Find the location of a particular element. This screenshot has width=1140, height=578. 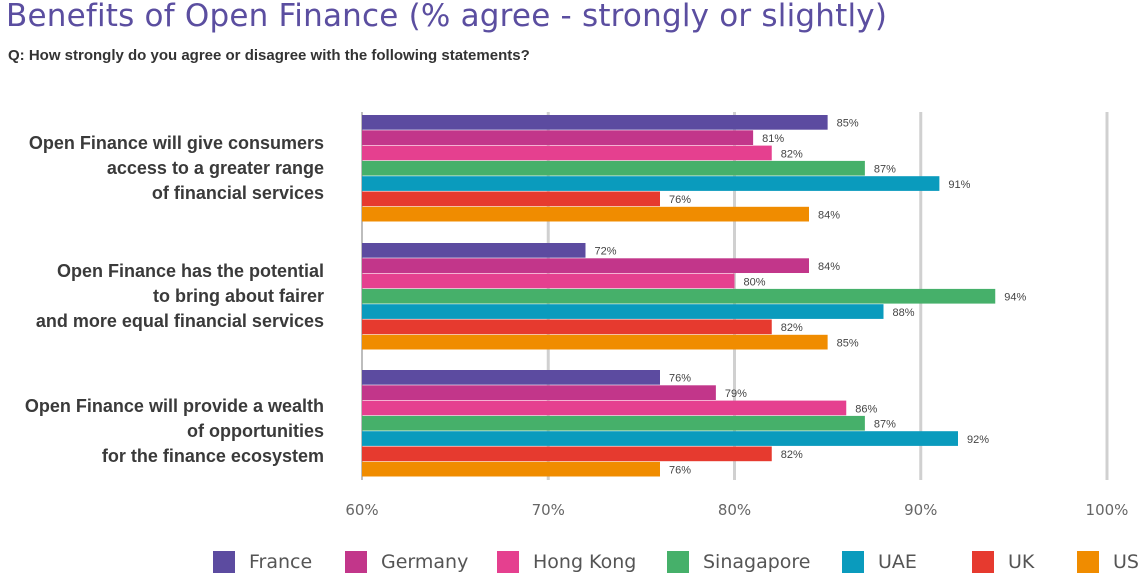

legend-item-hong-kong: Hong Kong is located at coordinates (566, 562).